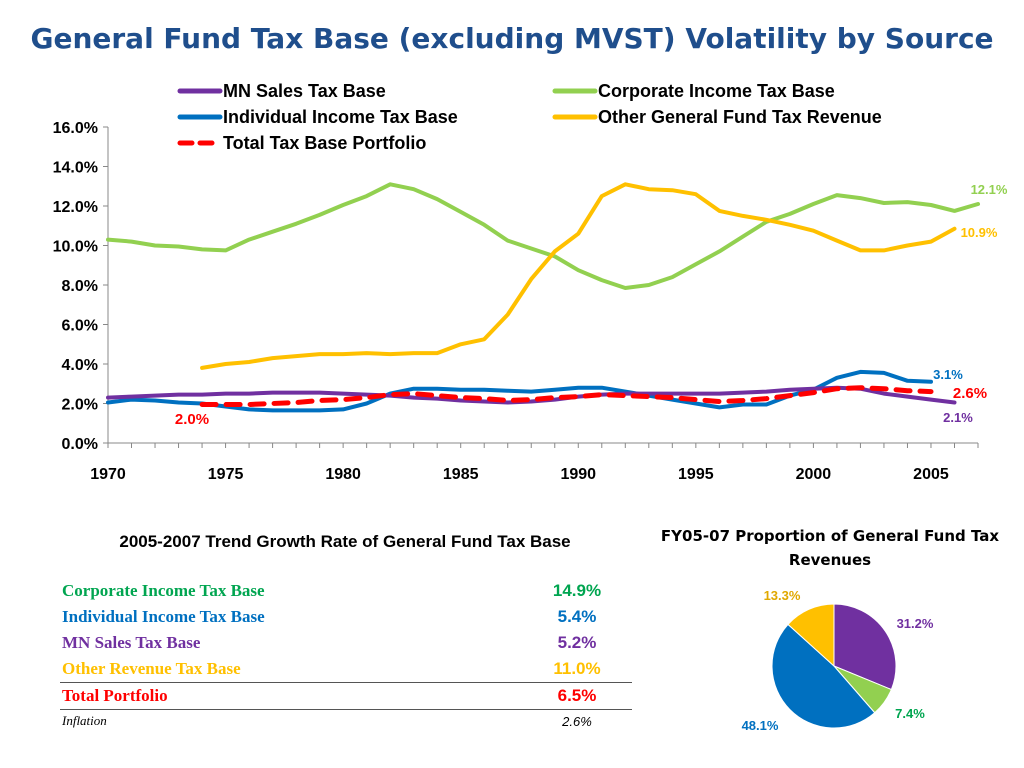 The height and width of the screenshot is (768, 1024). What do you see at coordinates (75, 207) in the screenshot?
I see `y-tick-label: 12.0%` at bounding box center [75, 207].